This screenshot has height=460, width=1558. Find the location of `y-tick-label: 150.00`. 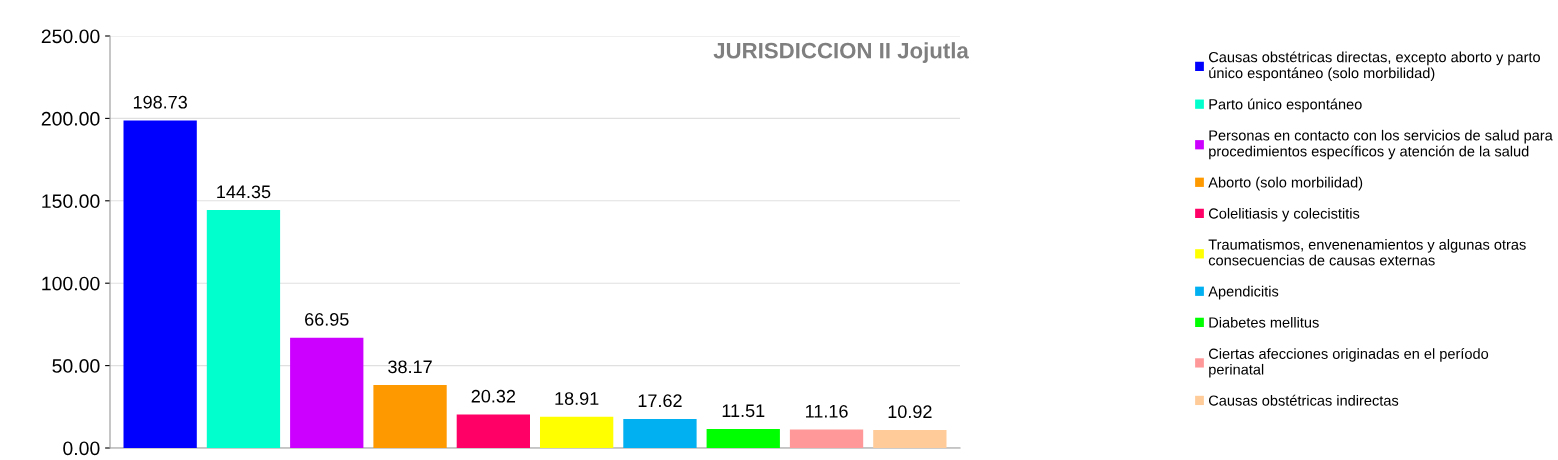

y-tick-label: 150.00 is located at coordinates (71, 201).